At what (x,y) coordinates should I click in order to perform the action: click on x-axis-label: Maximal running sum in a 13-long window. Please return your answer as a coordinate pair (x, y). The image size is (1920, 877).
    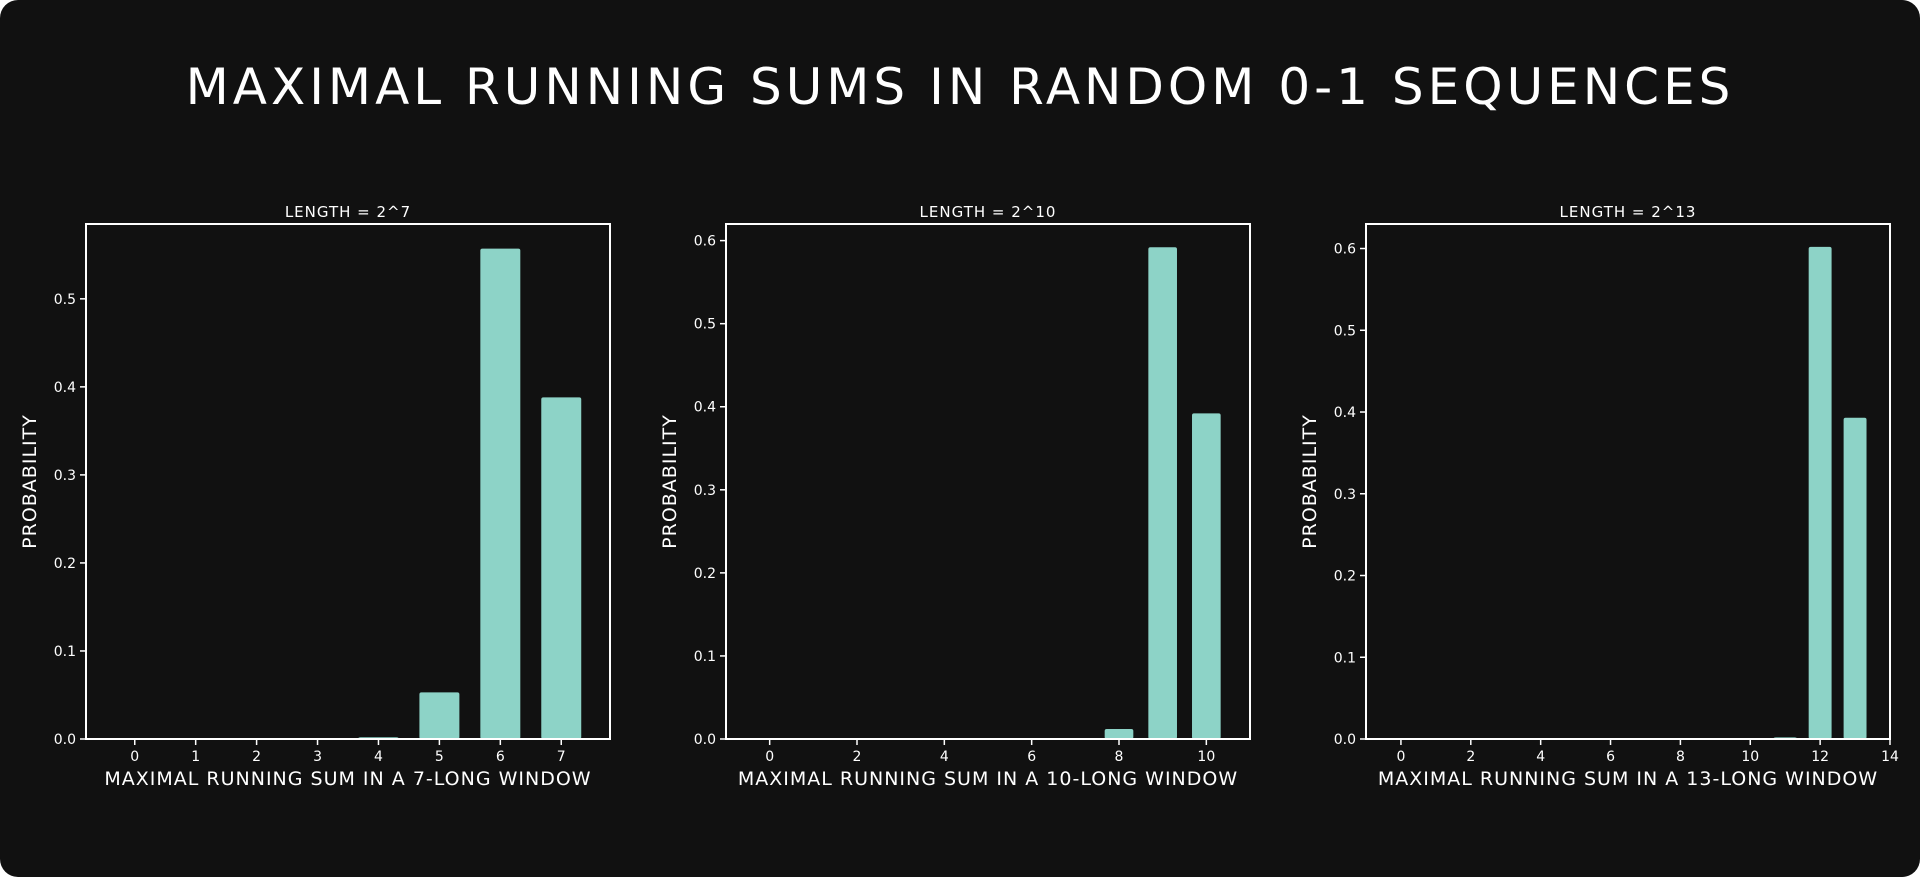
    Looking at the image, I should click on (1628, 779).